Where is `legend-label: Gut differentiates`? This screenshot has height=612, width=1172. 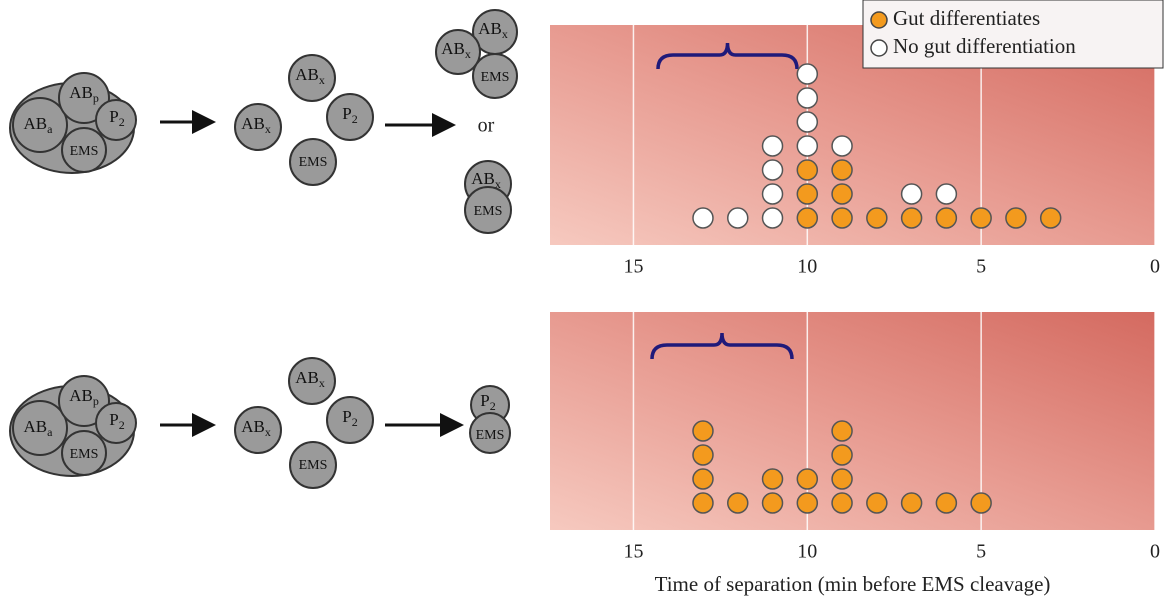
legend-label: Gut differentiates is located at coordinates (966, 18).